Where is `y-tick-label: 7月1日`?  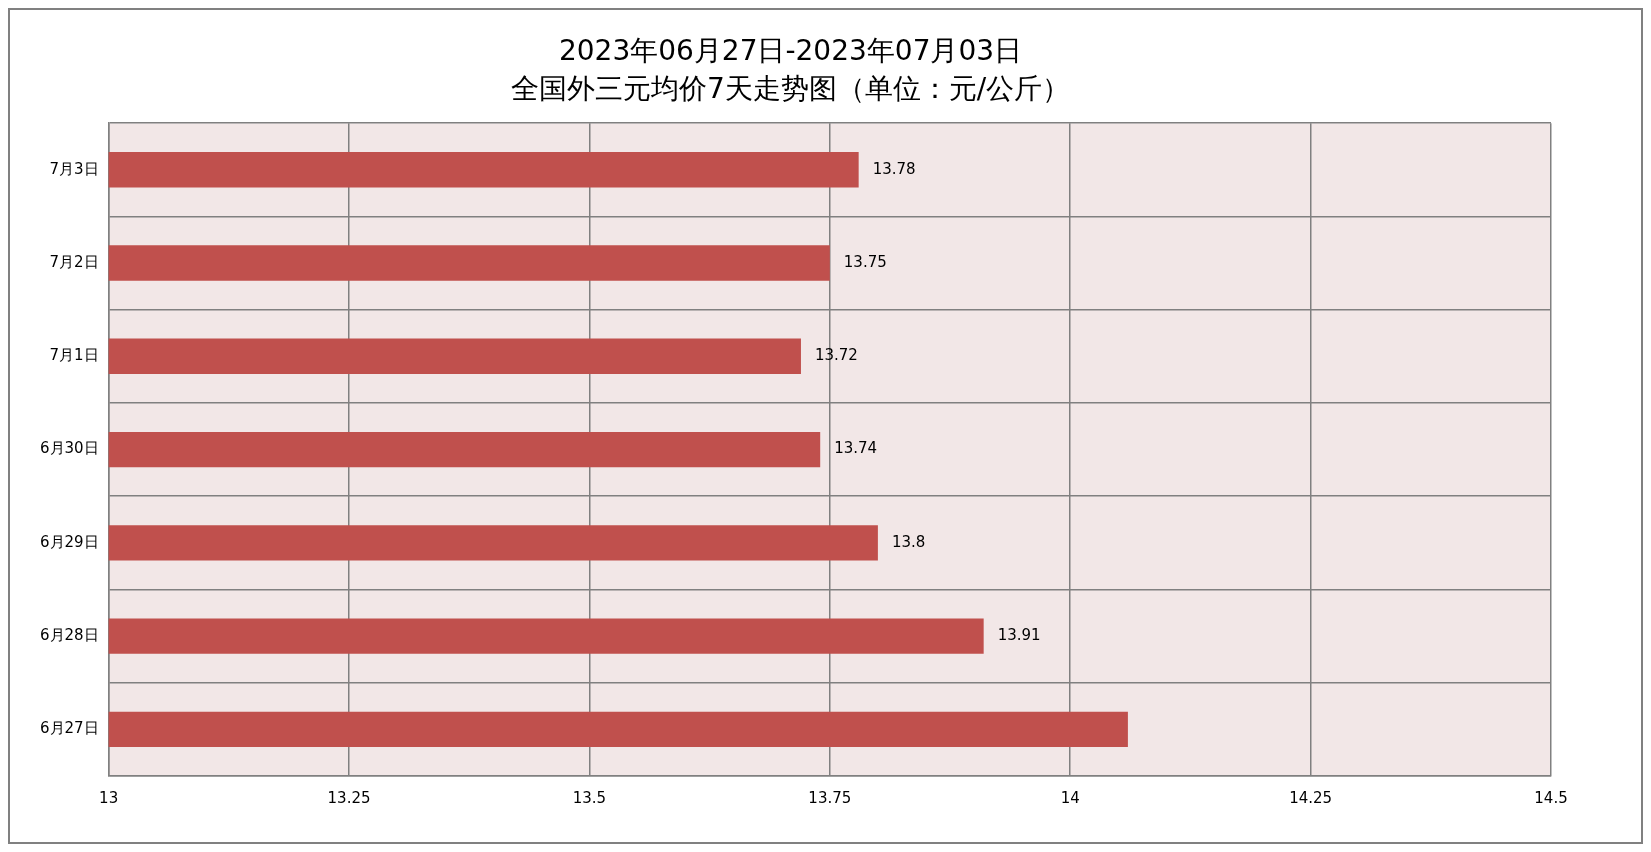
y-tick-label: 7月1日 is located at coordinates (74, 355).